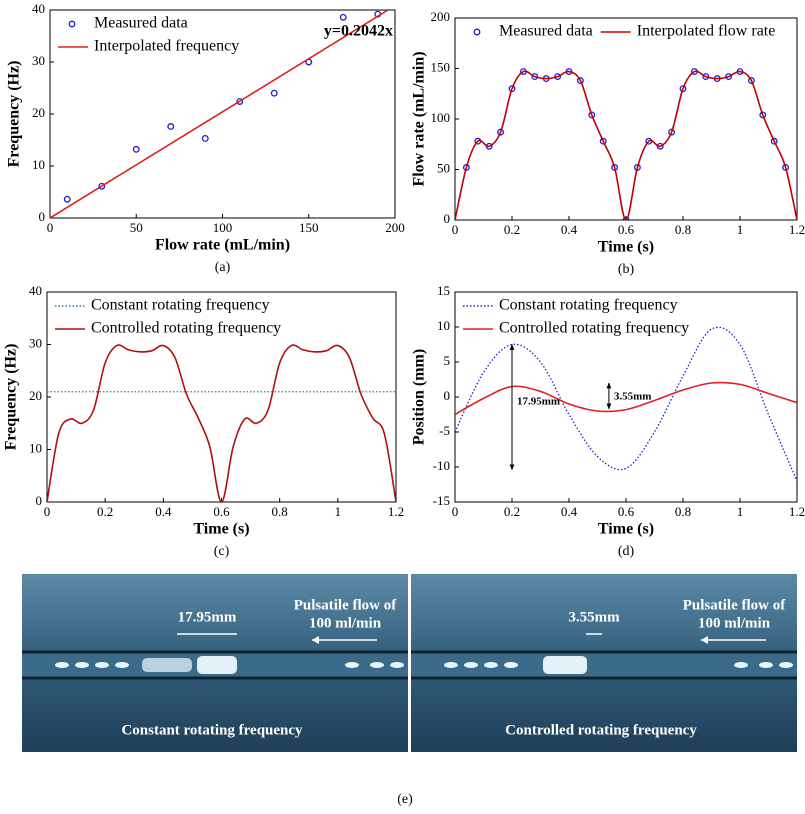 Image resolution: width=805 pixels, height=814 pixels. Describe the element at coordinates (443, 167) in the screenshot. I see `y-tick-label: 50` at that location.